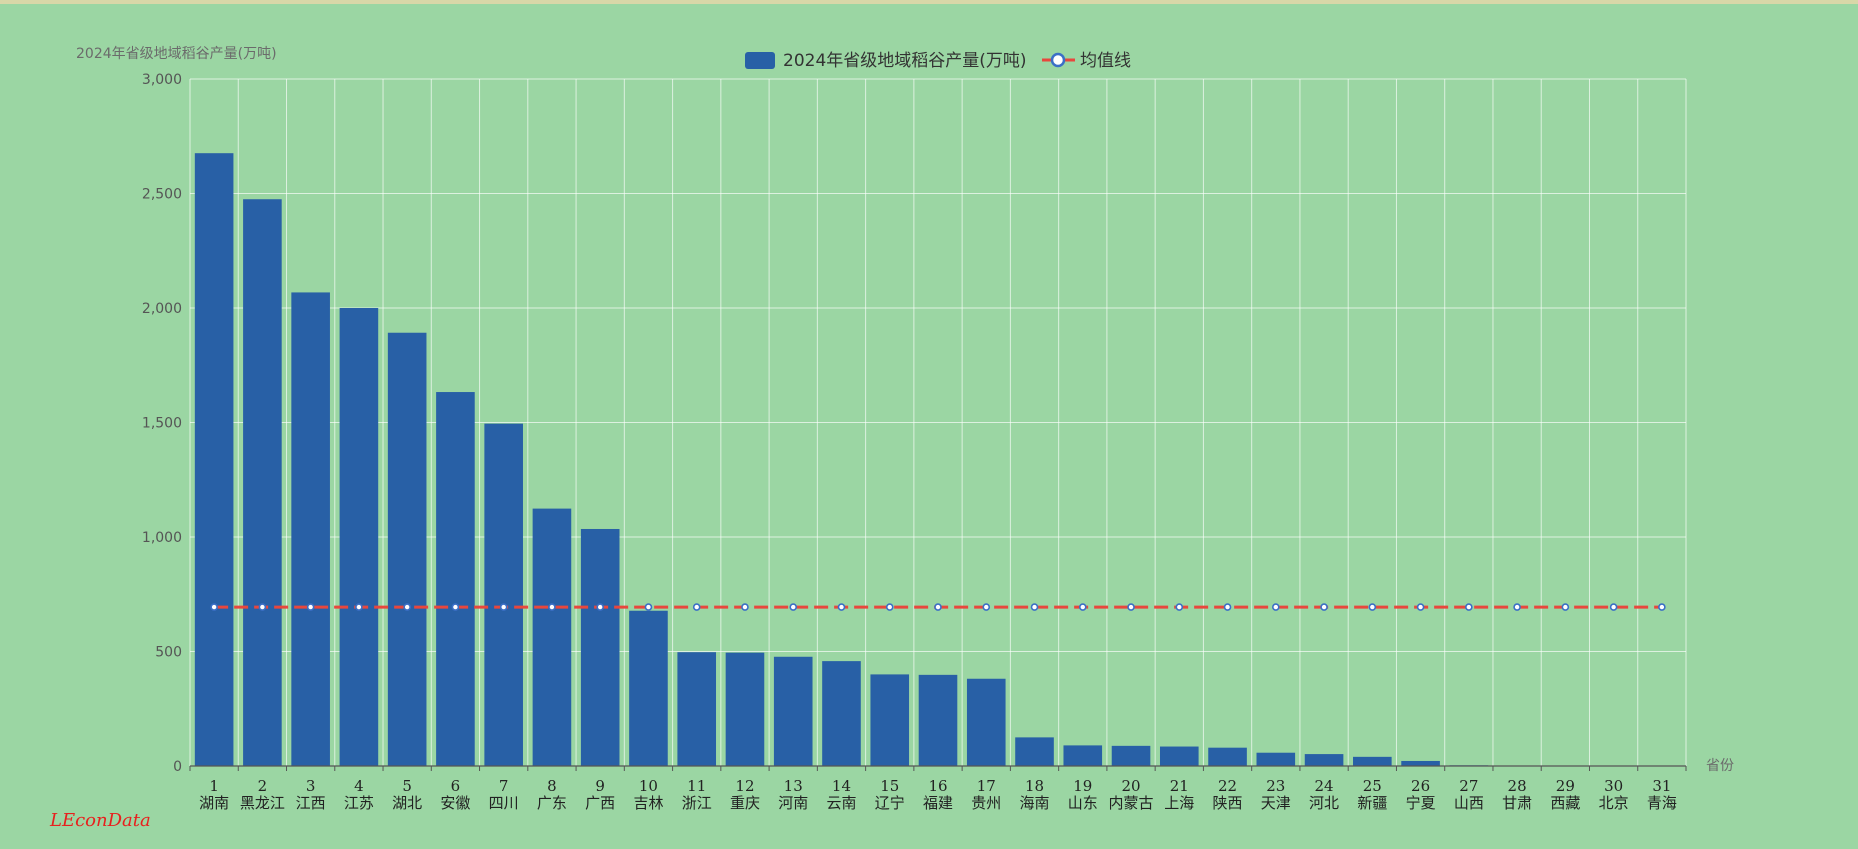 Image resolution: width=1858 pixels, height=849 pixels. What do you see at coordinates (745, 803) in the screenshot?
I see `x-tick-province: 重庆` at bounding box center [745, 803].